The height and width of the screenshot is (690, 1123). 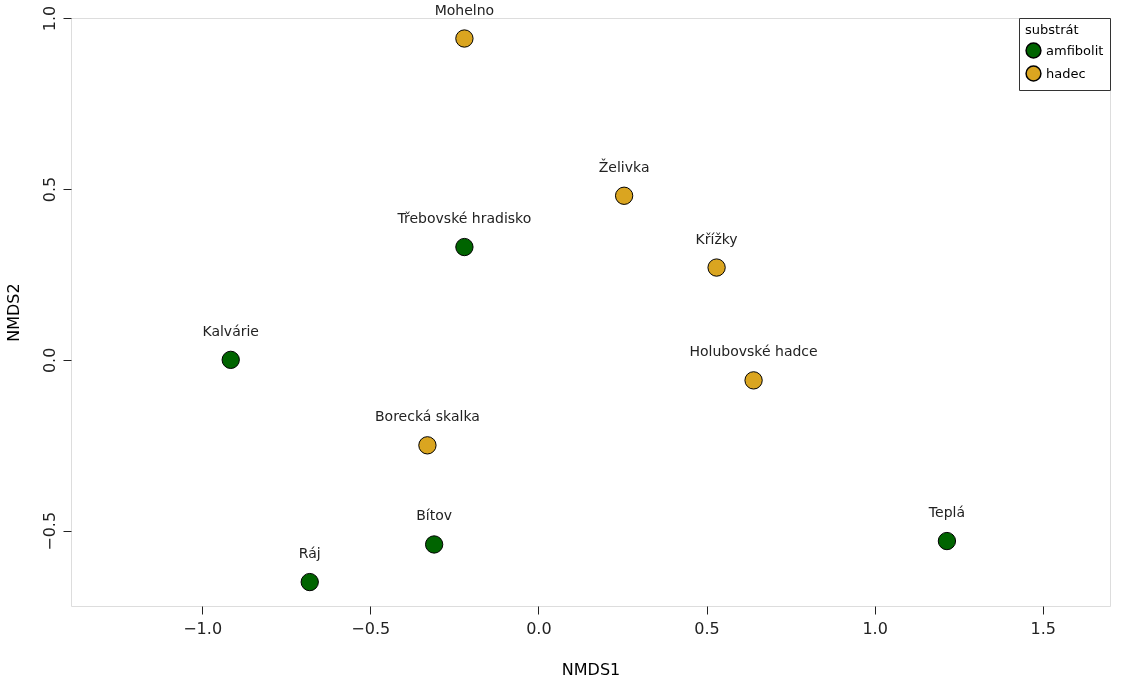 I want to click on y-tick-label: 1.0, so click(x=49, y=18).